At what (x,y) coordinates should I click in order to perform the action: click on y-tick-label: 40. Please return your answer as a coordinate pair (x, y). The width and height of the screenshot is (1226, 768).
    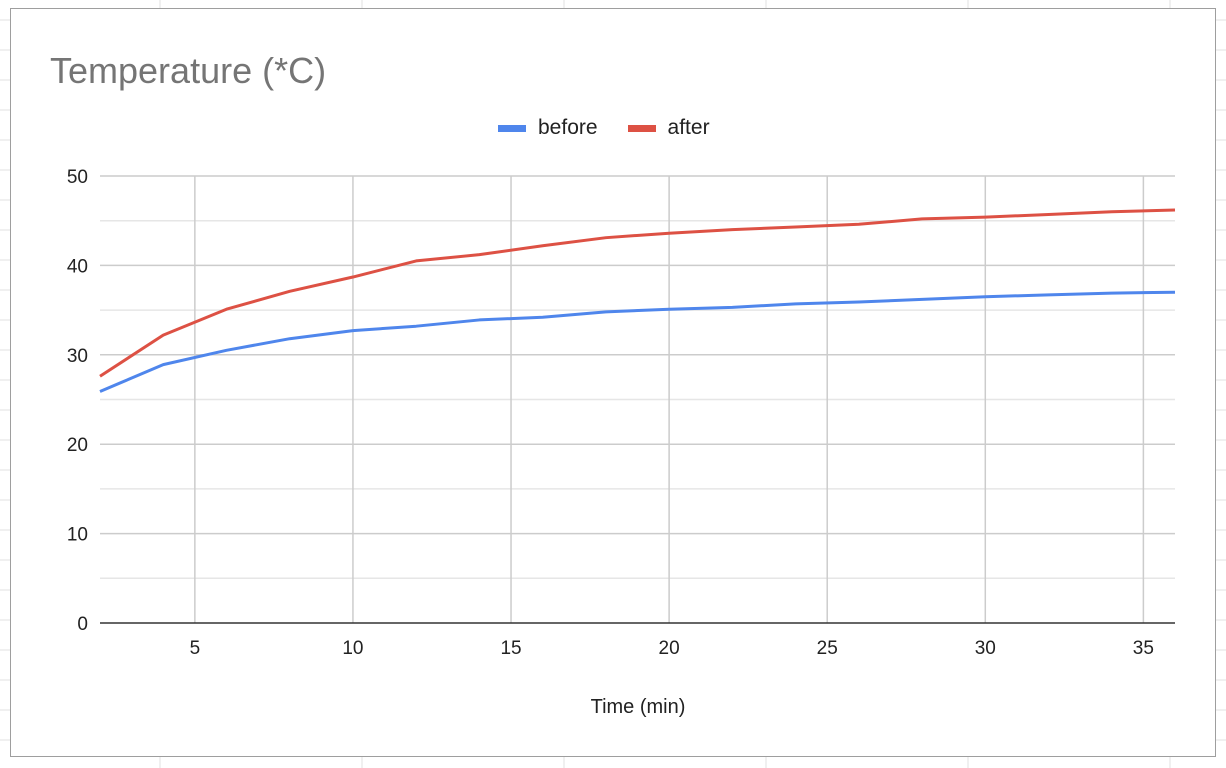
    Looking at the image, I should click on (77, 266).